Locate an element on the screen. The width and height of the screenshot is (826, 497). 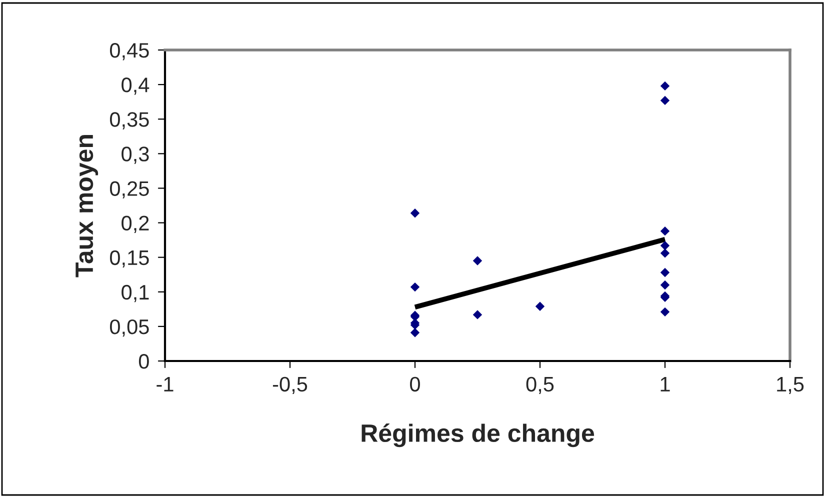
x-tick-label: -0,5 is located at coordinates (290, 385).